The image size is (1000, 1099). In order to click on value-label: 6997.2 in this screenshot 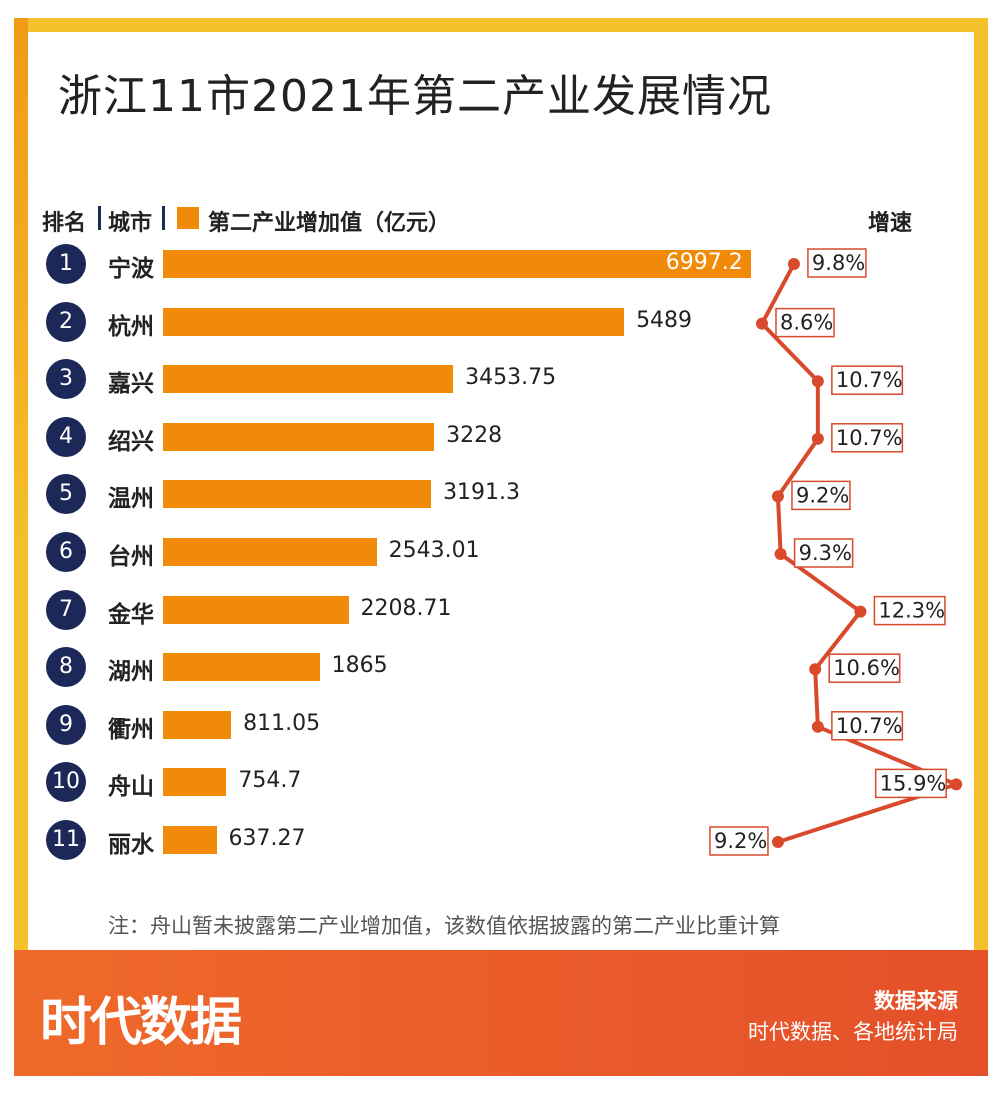, I will do `click(704, 262)`.